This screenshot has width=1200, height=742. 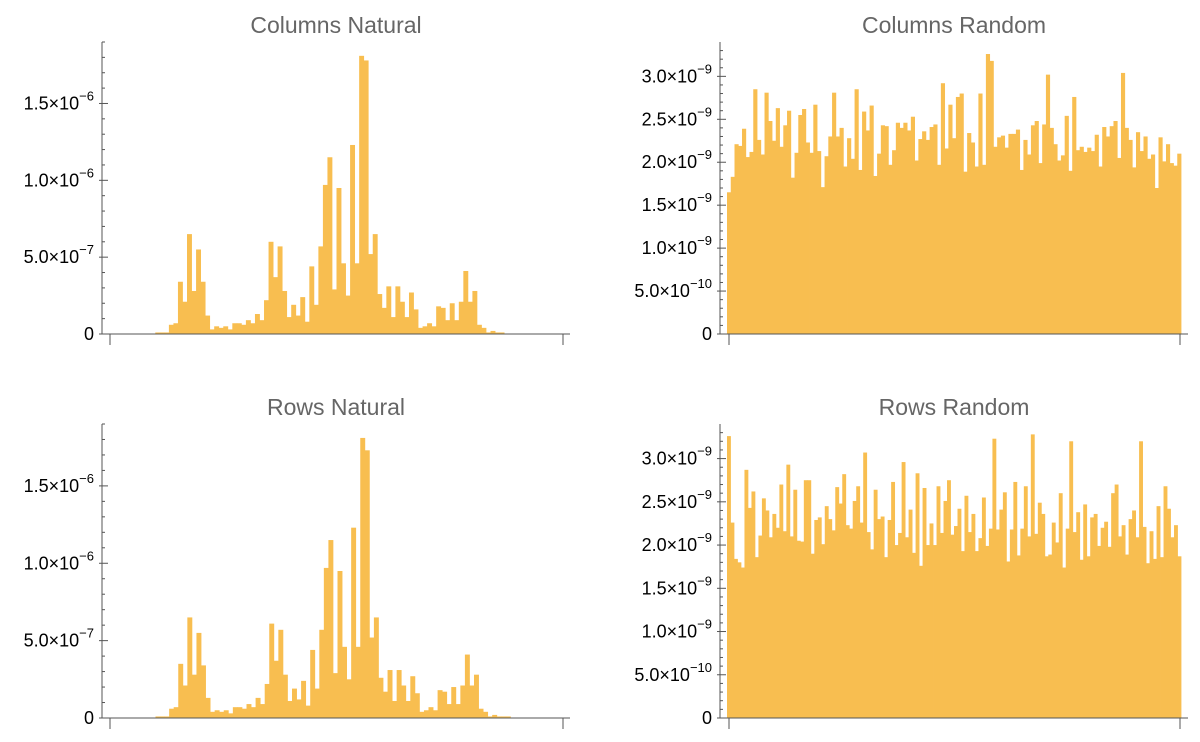 I want to click on y-tick-label: 2.0×10⁻⁹, so click(x=677, y=542).